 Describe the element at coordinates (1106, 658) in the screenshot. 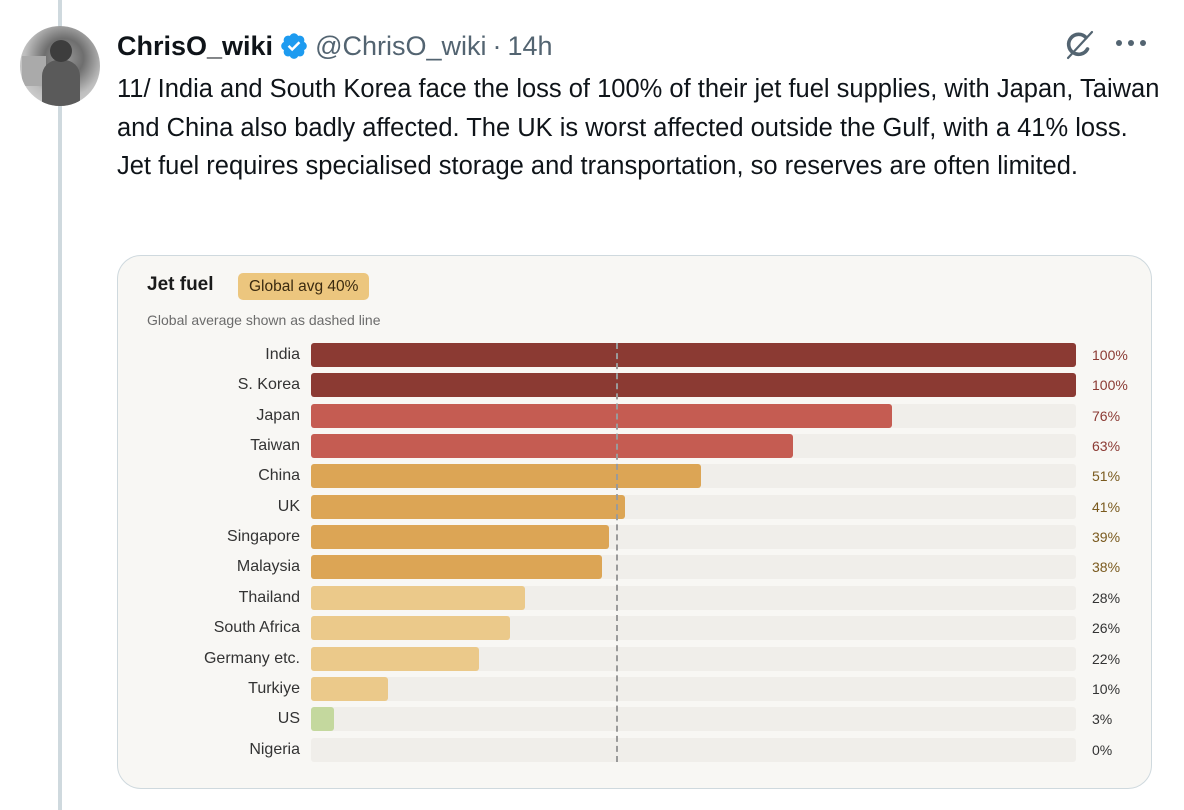

I see `value-label: 22%` at that location.